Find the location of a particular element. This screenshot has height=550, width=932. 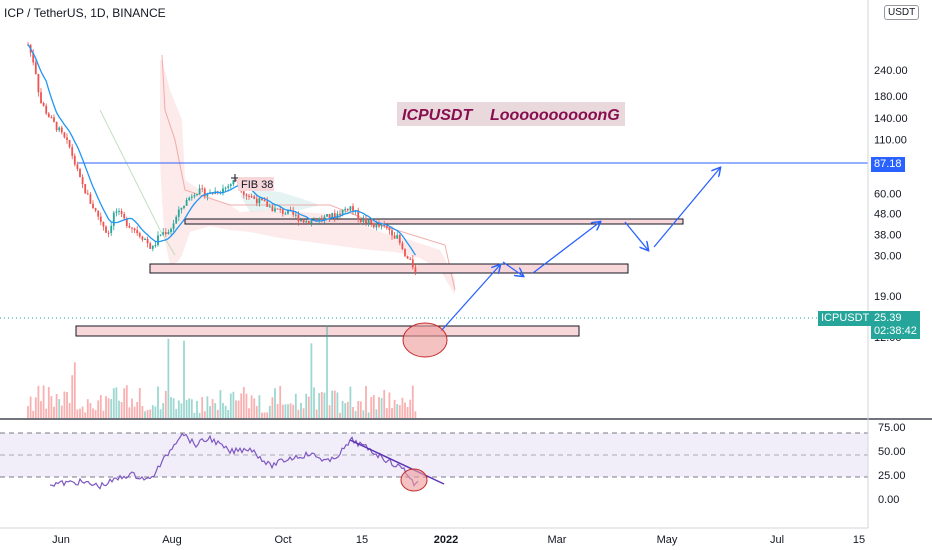

idea-title: ICPUSDT LoooooooooonG is located at coordinates (511, 115).